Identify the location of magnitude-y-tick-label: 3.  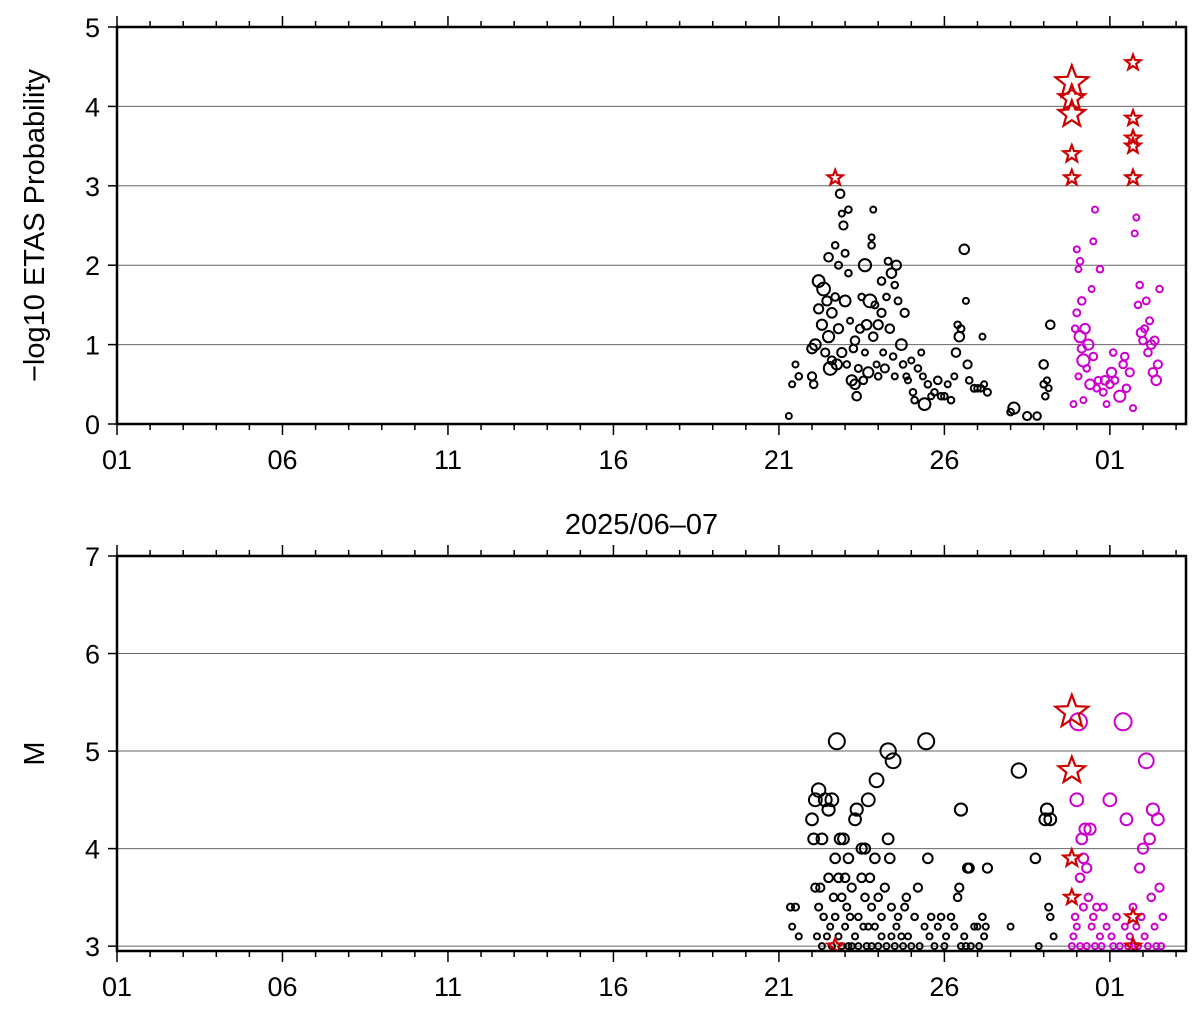
(92, 947).